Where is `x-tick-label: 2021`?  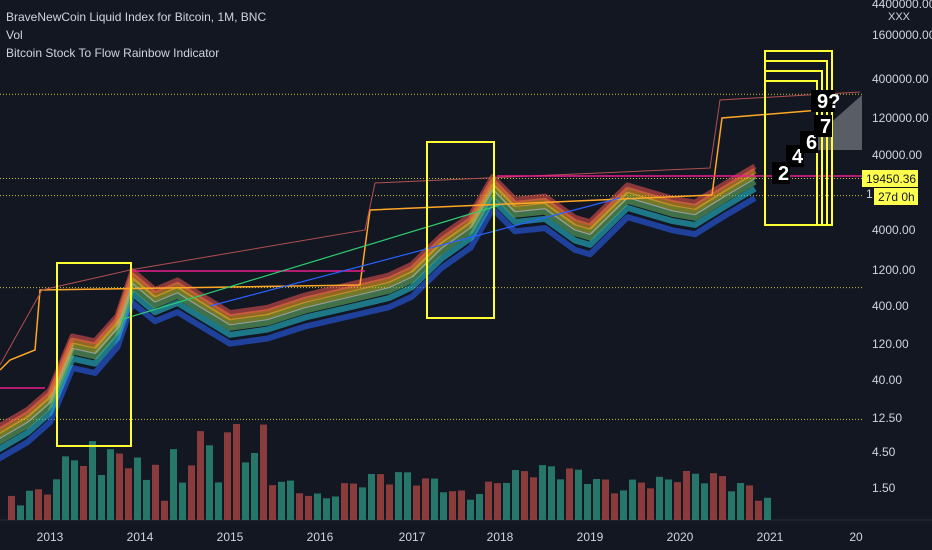
x-tick-label: 2021 is located at coordinates (770, 537).